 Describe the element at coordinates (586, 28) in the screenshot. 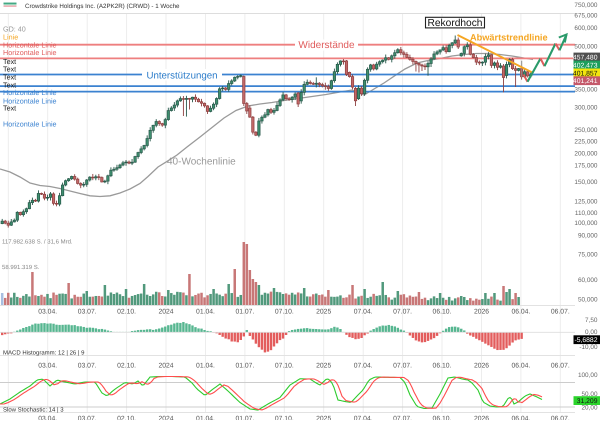

I see `svg-text: 600,000` at that location.